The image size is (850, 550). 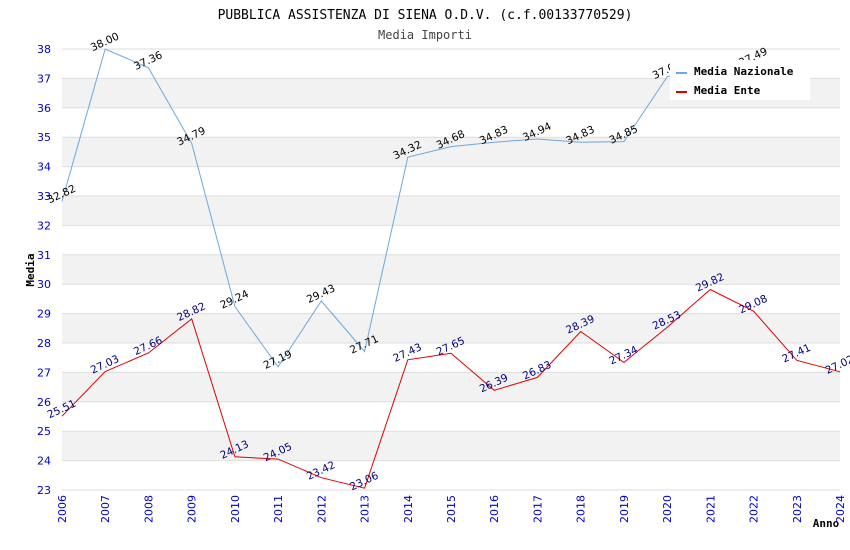 I want to click on x-axis-label: Anno, so click(x=826, y=523).